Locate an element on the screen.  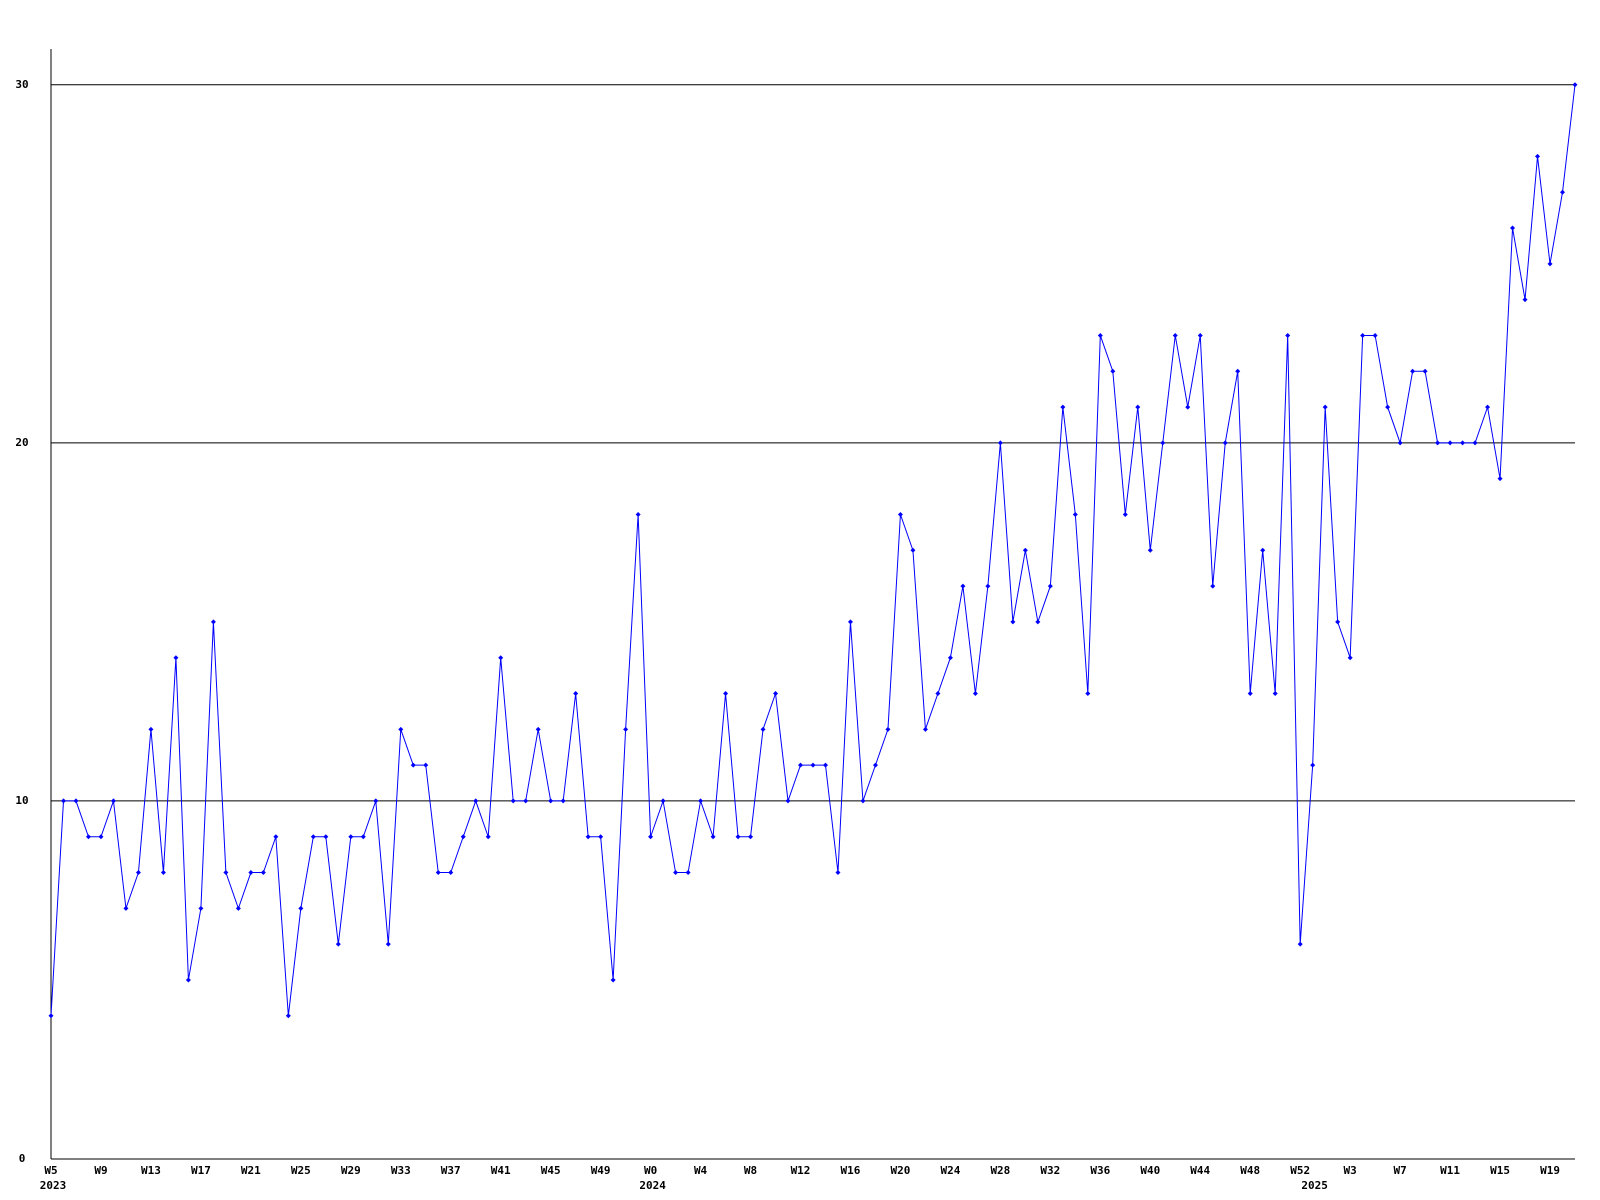
y-tick-label: 20 is located at coordinates (21, 442).